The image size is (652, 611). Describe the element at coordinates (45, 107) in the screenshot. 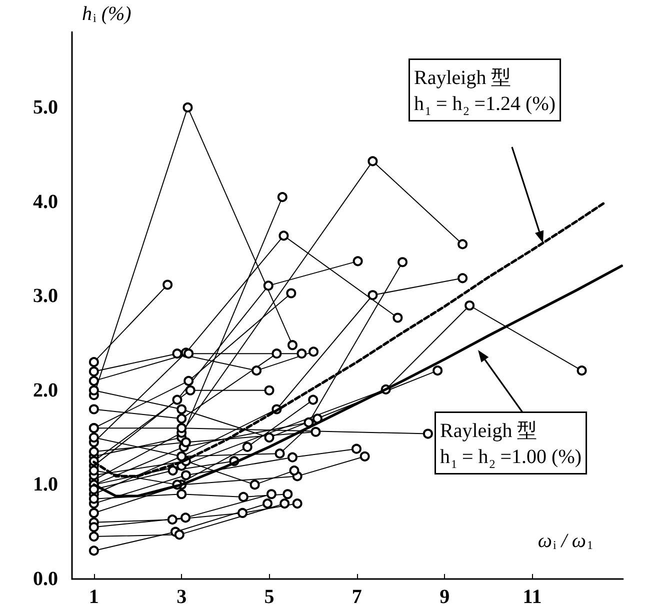

I see `y-tick-label: 5.0` at that location.